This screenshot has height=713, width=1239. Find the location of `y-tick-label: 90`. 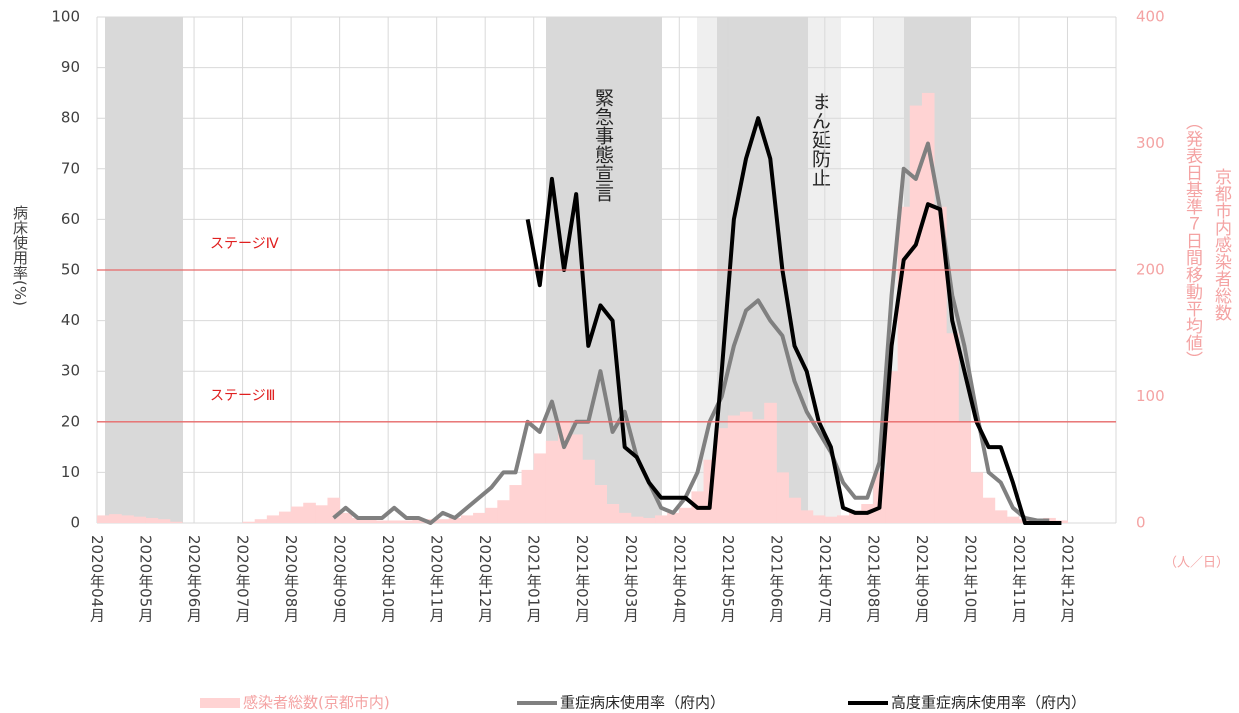

y-tick-label: 90 is located at coordinates (70, 67).